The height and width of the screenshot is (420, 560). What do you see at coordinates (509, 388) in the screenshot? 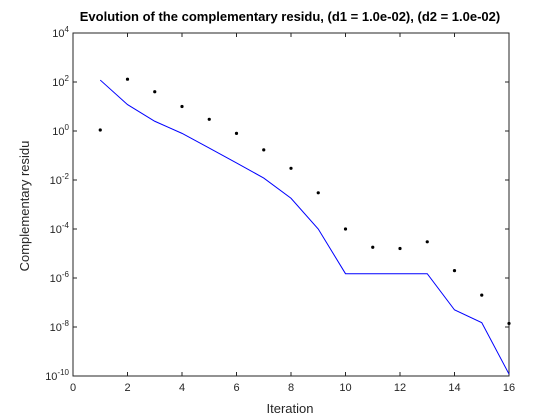
I see `x-tick-label: 16` at bounding box center [509, 388].